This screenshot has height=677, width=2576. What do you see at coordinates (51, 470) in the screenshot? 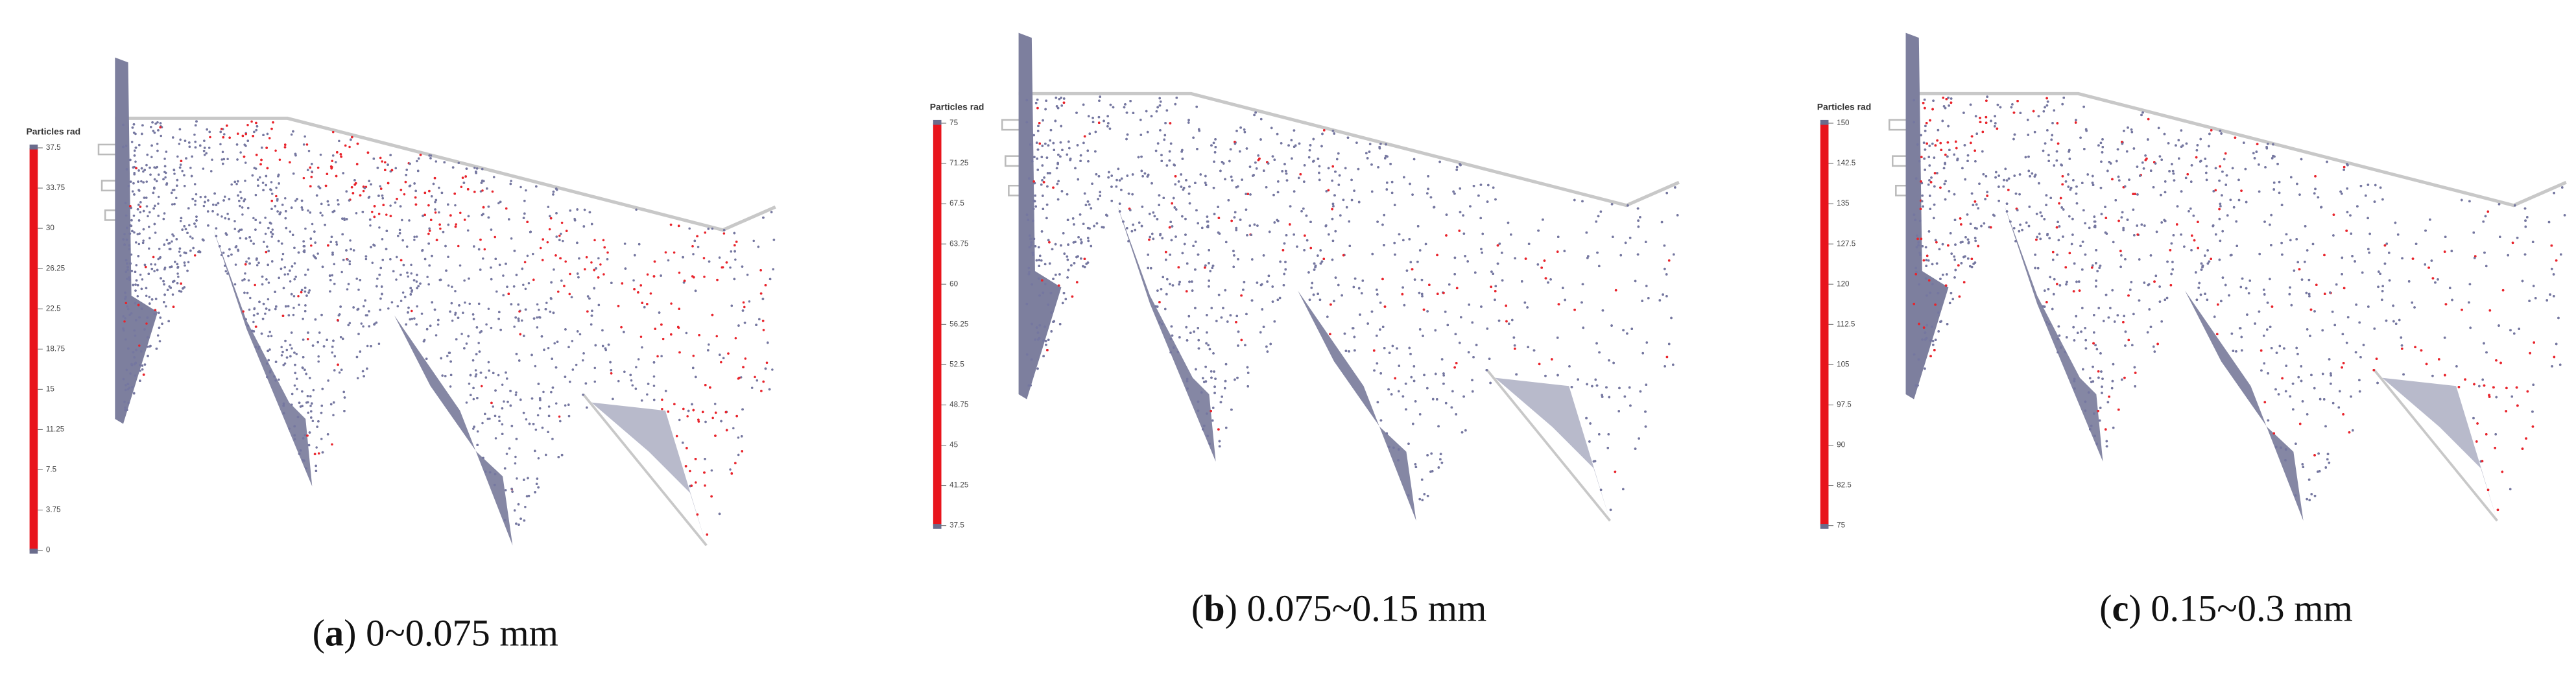
I see `colorbar-tick-label: 7.5` at bounding box center [51, 470].